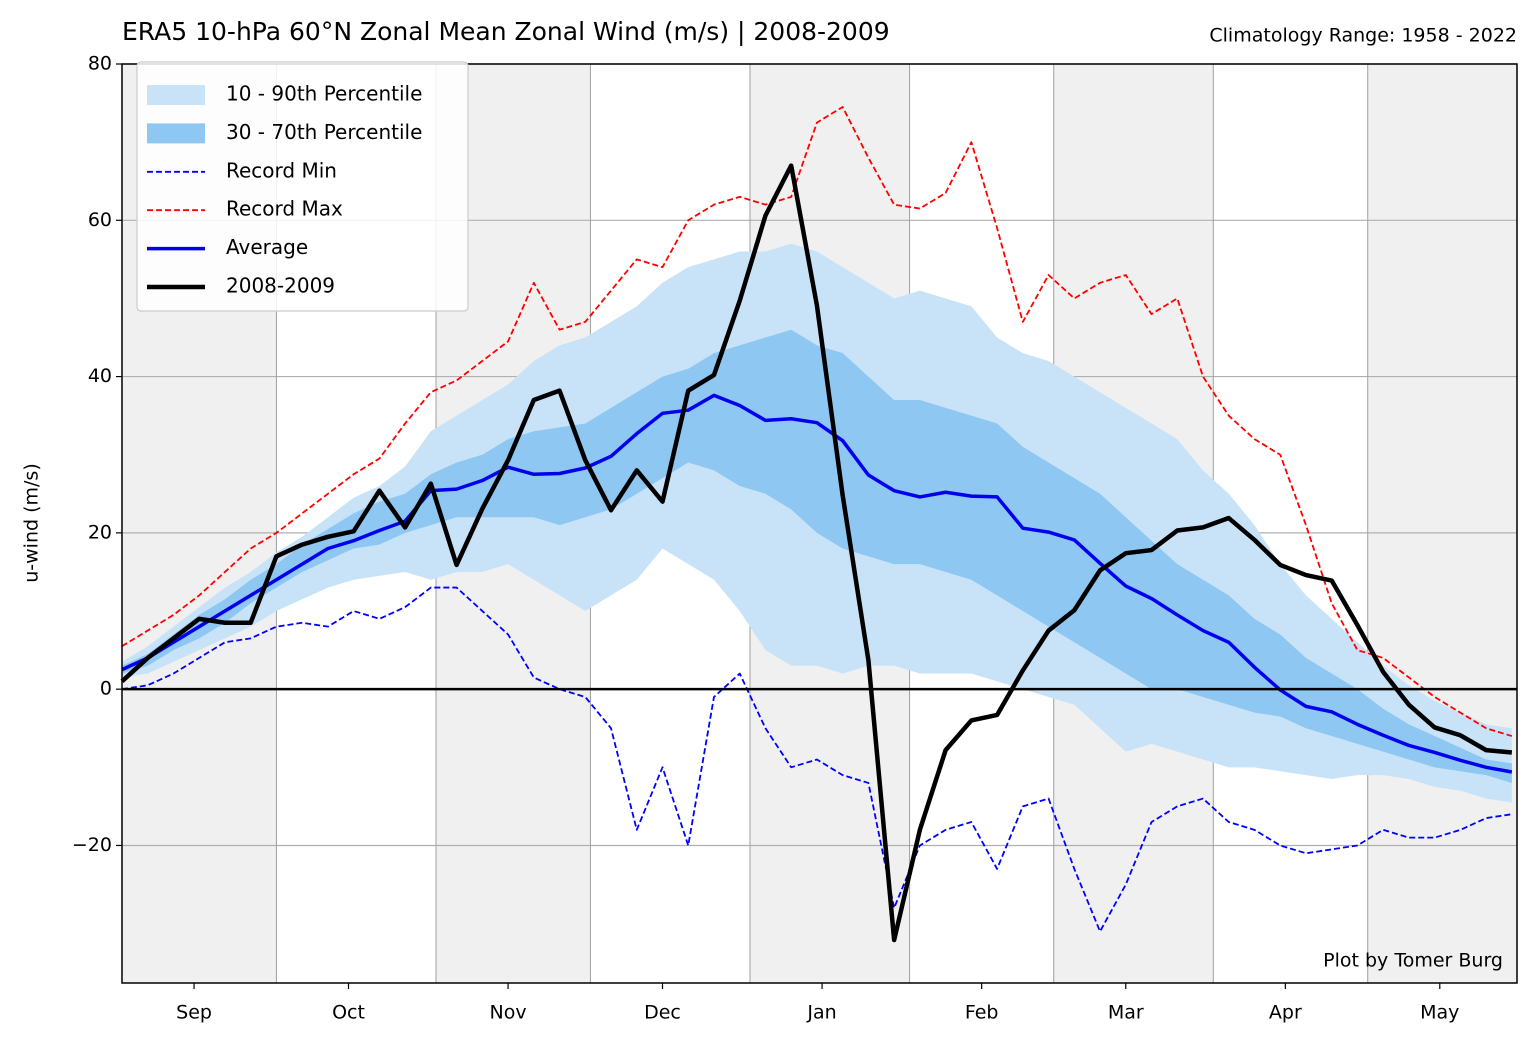 The width and height of the screenshot is (1537, 1046). I want to click on x-tick-label: Apr, so click(1285, 1013).